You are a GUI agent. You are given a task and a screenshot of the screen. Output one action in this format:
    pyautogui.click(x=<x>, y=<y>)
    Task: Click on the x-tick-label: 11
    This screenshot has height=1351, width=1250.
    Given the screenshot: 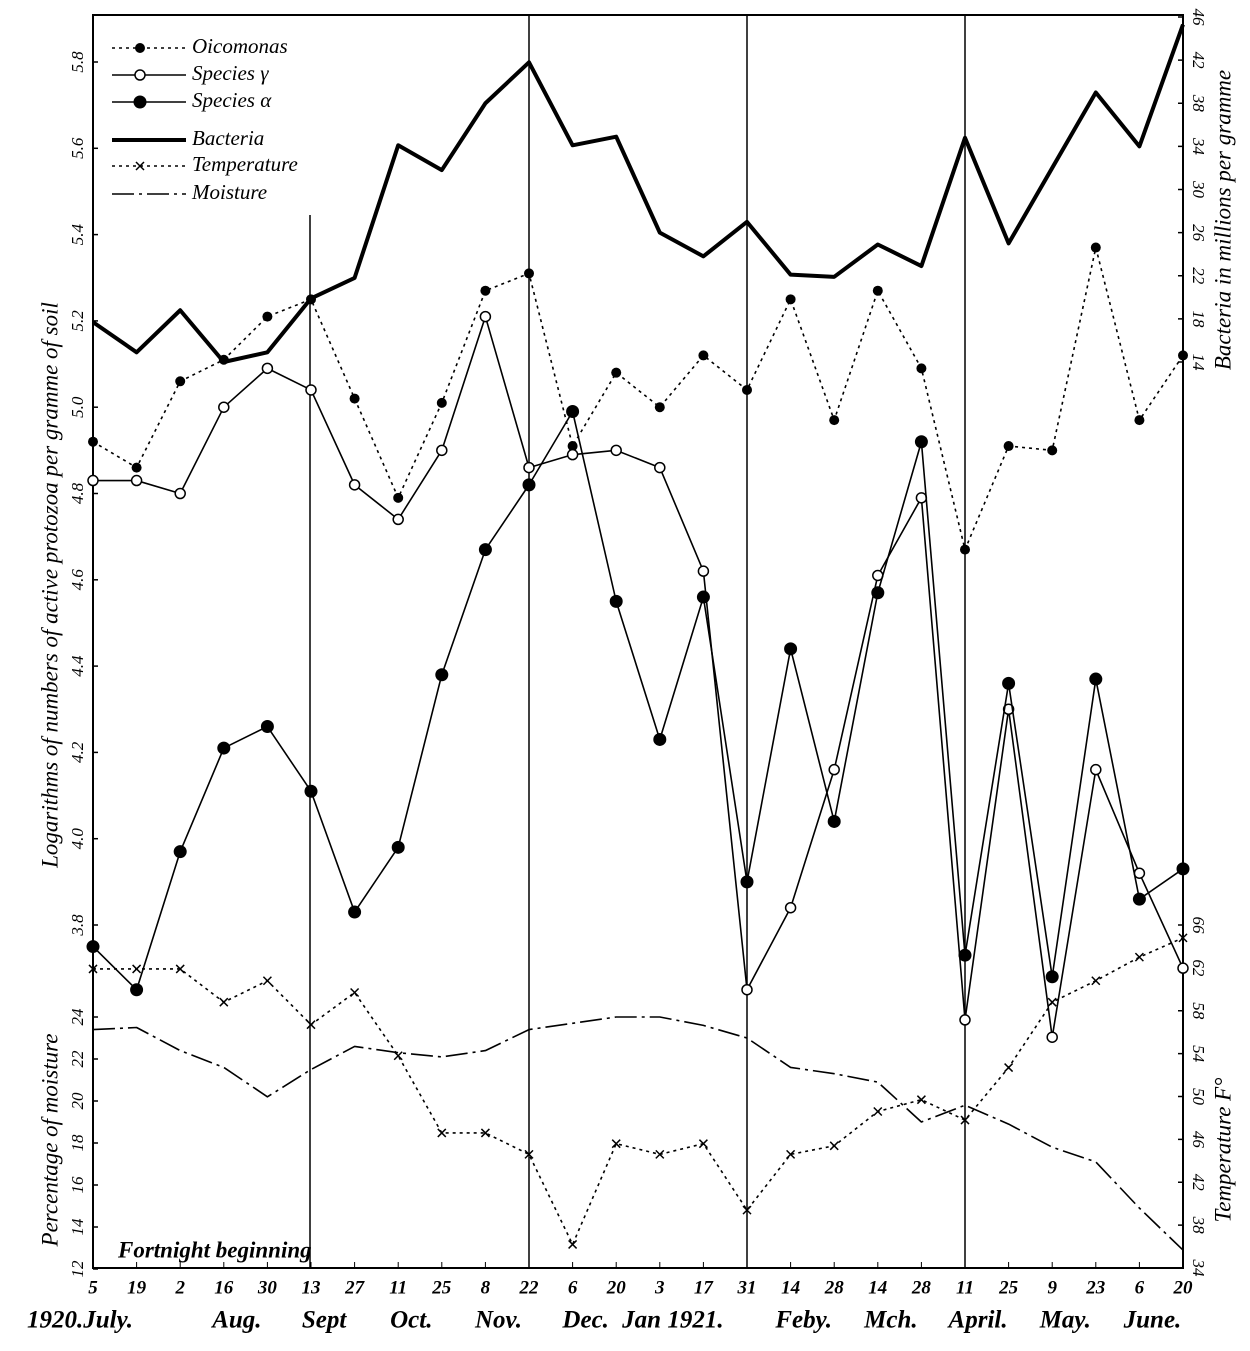 What is the action you would take?
    pyautogui.click(x=965, y=1287)
    